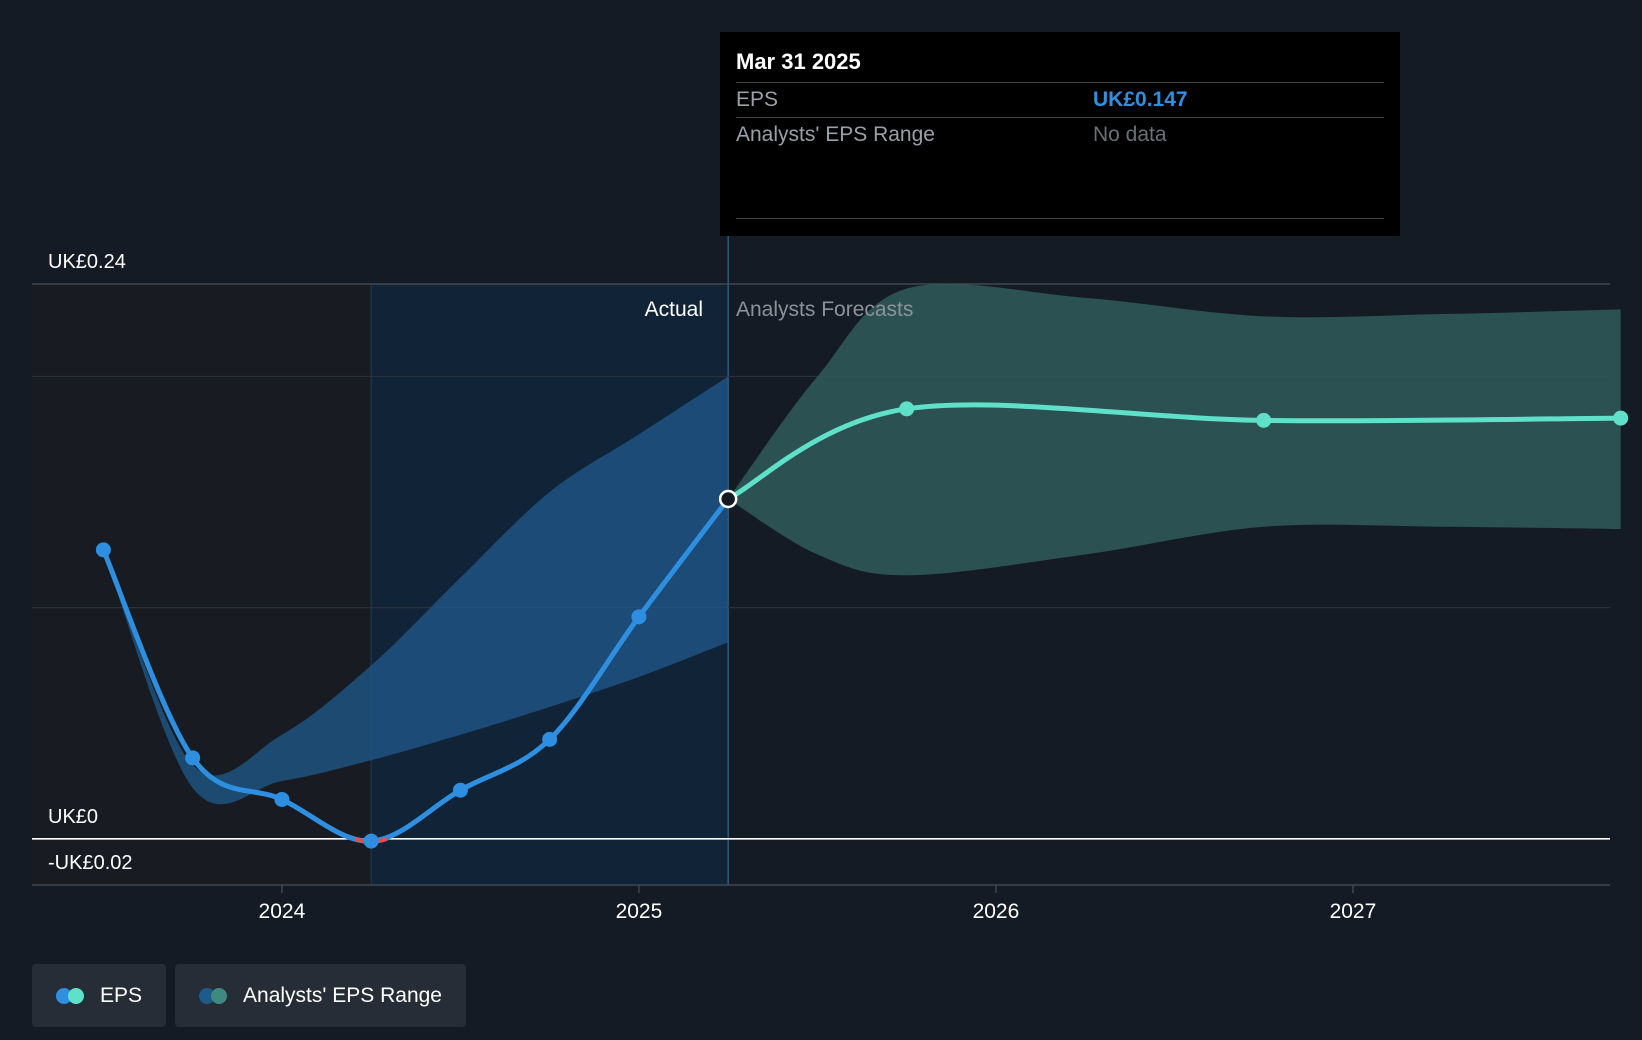 The width and height of the screenshot is (1642, 1040). I want to click on eps-legend-icon, so click(71, 995).